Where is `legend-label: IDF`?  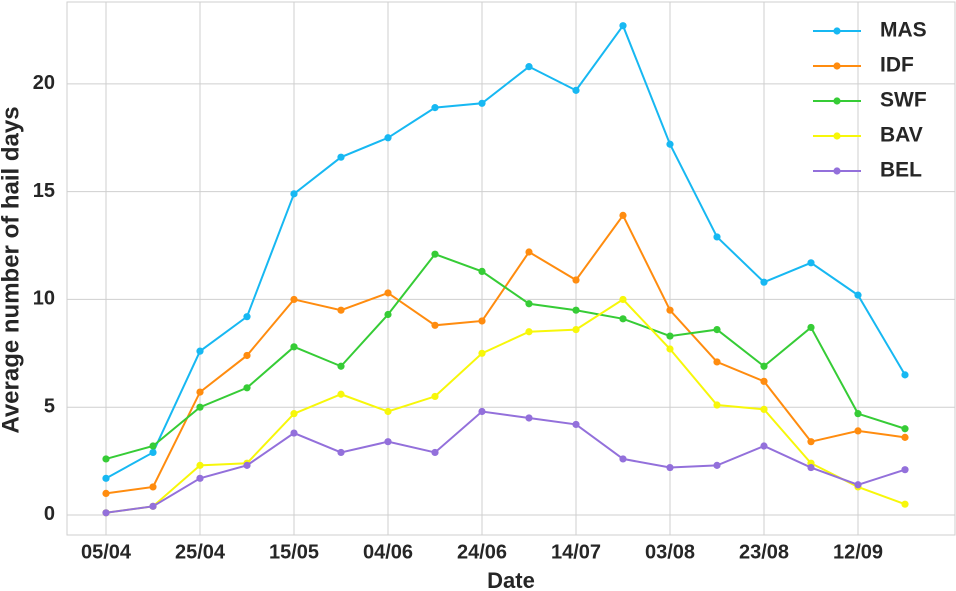 legend-label: IDF is located at coordinates (897, 65).